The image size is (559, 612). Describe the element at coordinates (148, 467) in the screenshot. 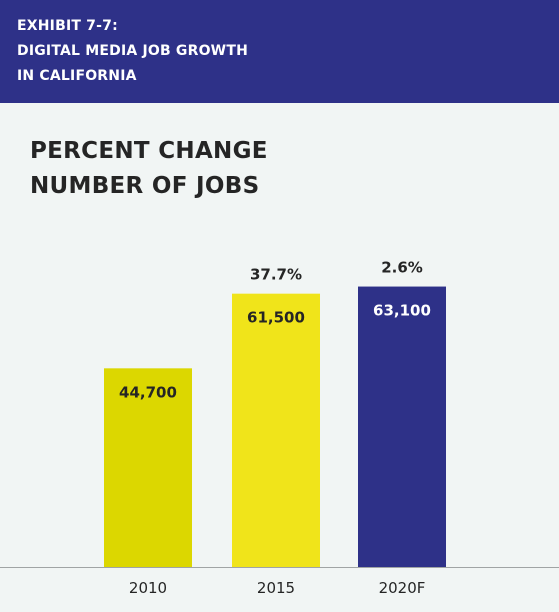

I see `bar-2010` at that location.